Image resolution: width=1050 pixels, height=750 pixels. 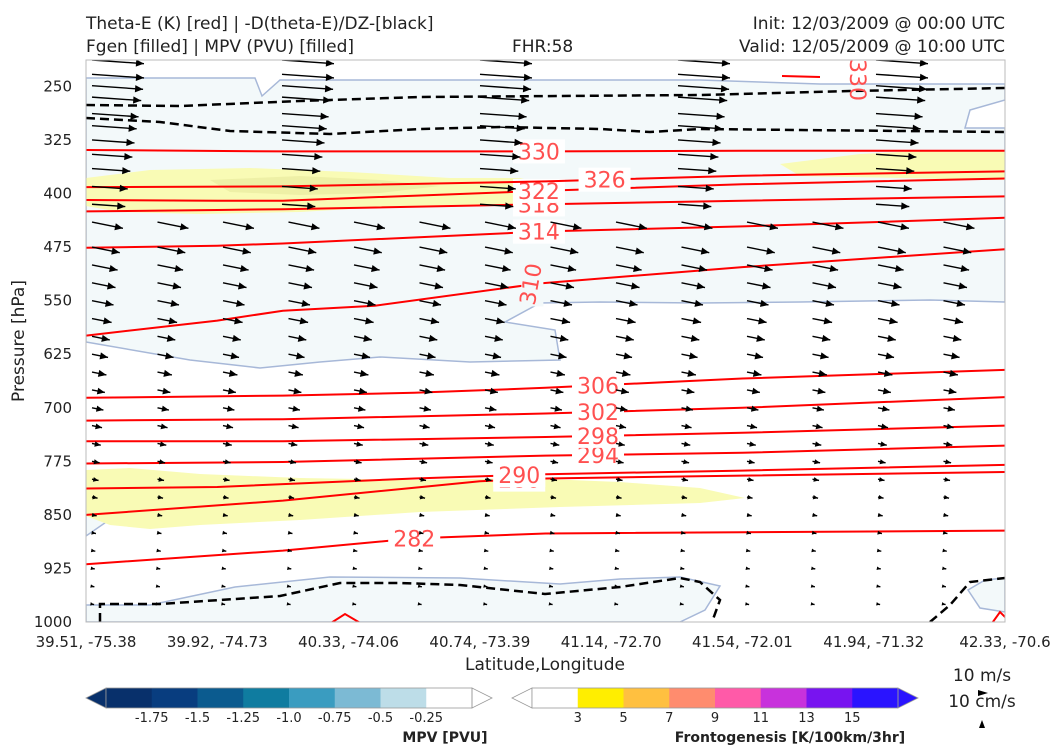 What do you see at coordinates (522, 698) in the screenshot?
I see `fgen-colorbar-extend-low` at bounding box center [522, 698].